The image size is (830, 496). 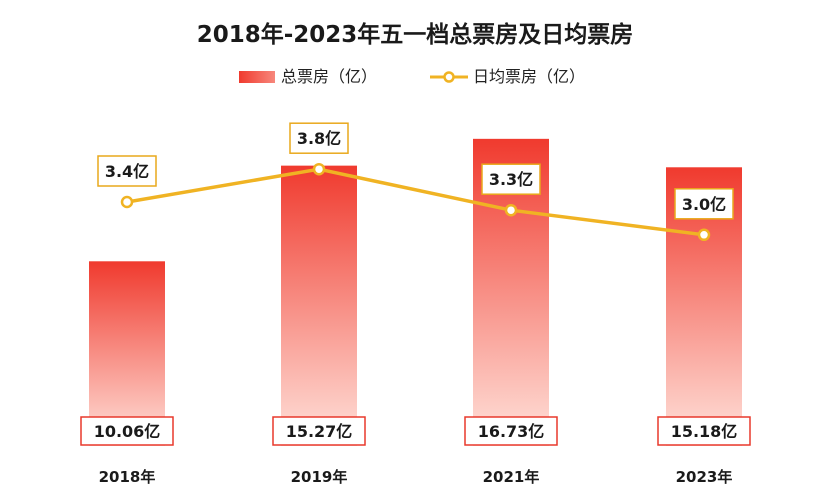 What do you see at coordinates (319, 477) in the screenshot?
I see `x-tick-label: 2019年` at bounding box center [319, 477].